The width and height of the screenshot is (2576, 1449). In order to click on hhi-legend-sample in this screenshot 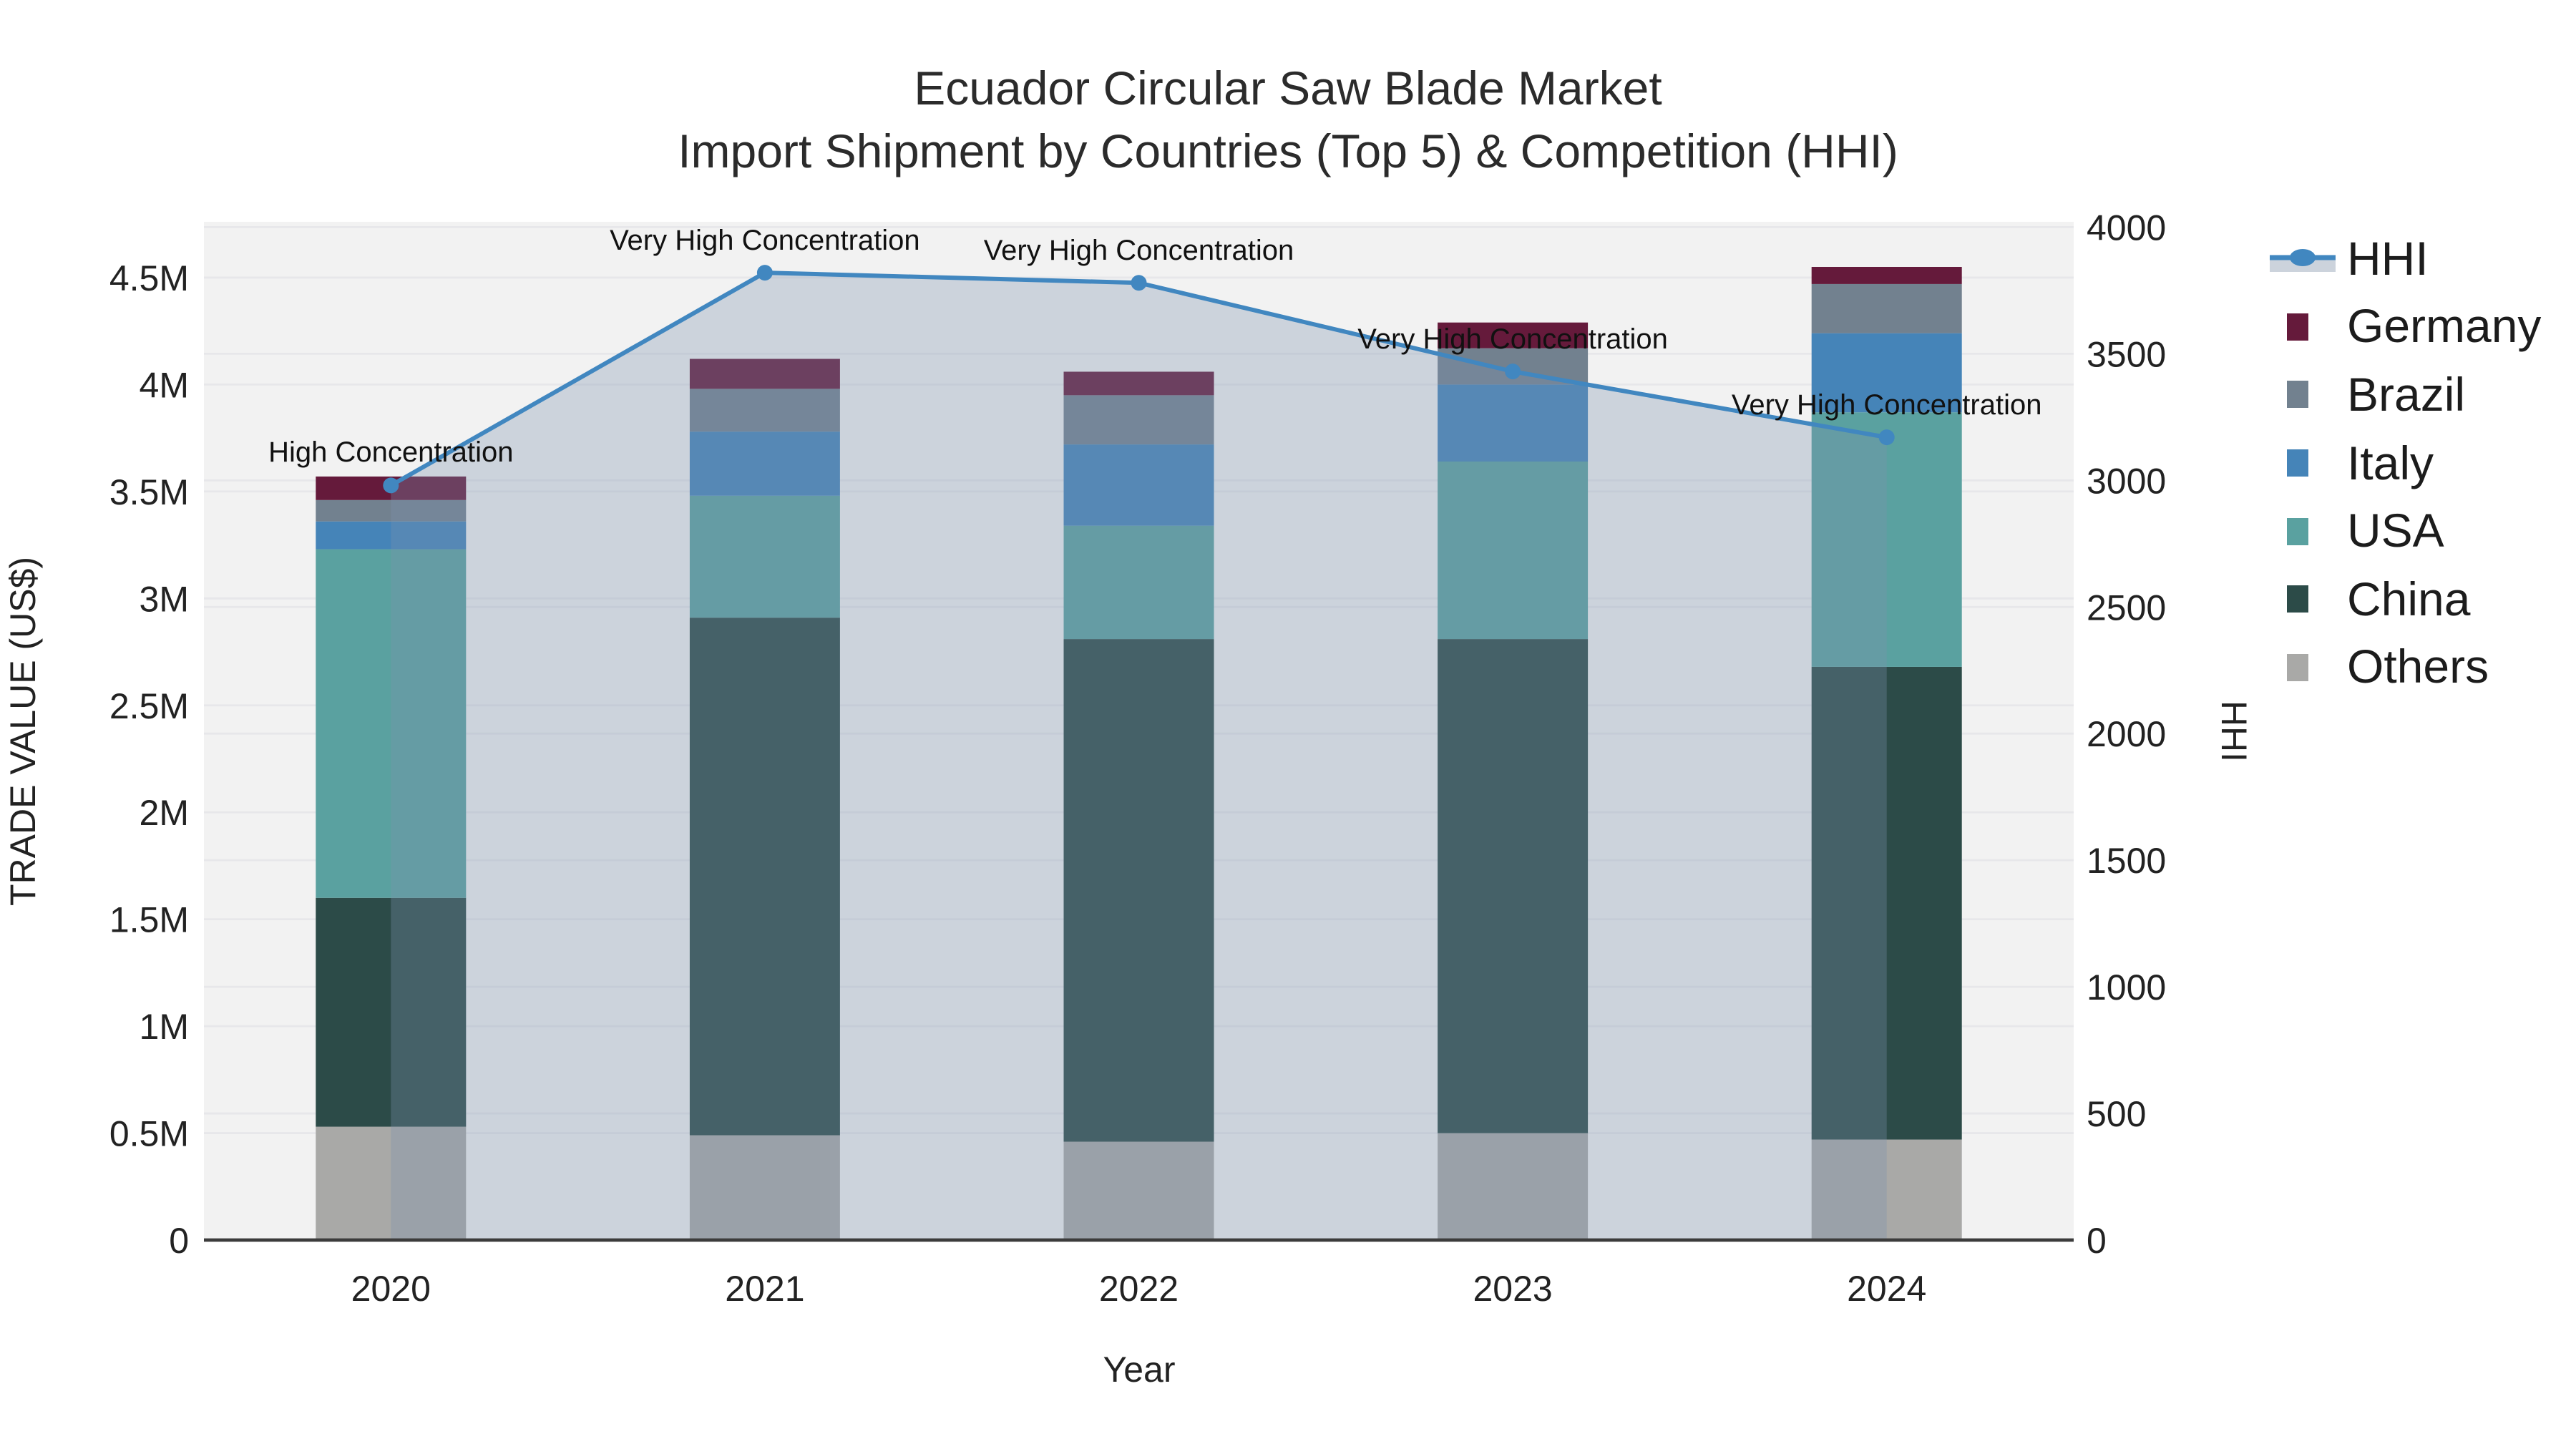, I will do `click(2303, 260)`.